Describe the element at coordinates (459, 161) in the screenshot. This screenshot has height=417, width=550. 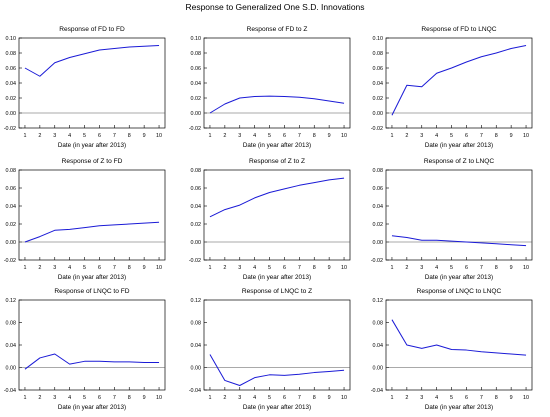
I see `panel-title: Response of Z to LNQC` at that location.